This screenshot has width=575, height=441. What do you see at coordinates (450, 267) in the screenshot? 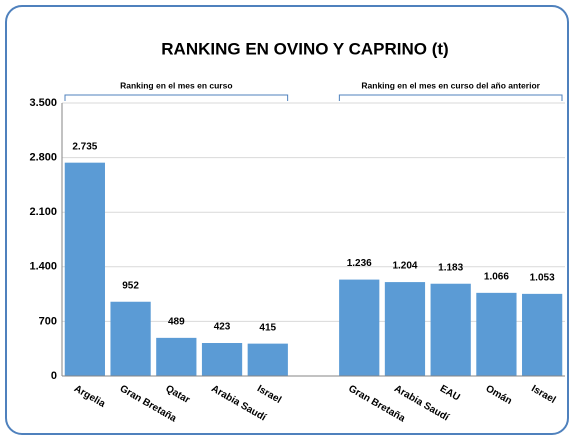
I see `value-label: 1.183` at bounding box center [450, 267].